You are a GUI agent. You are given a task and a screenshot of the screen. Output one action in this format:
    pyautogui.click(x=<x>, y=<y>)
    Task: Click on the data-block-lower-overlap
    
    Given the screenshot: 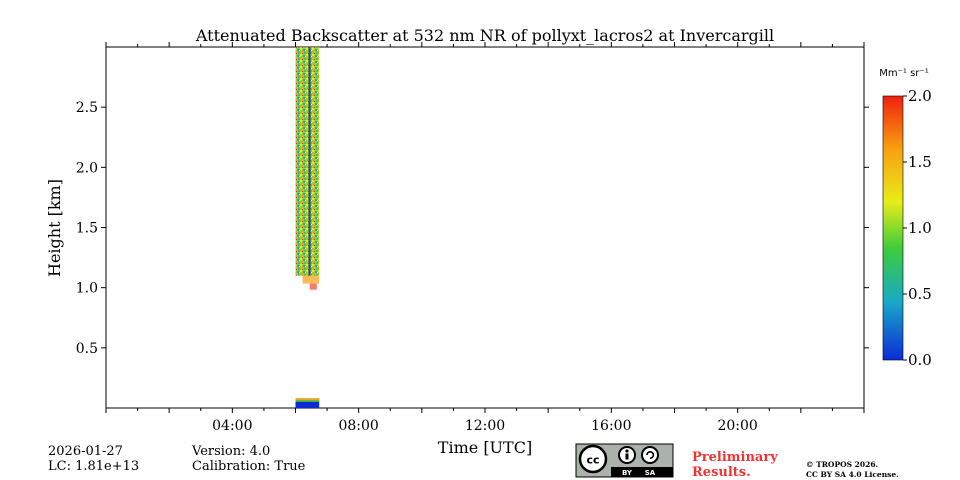 What is the action you would take?
    pyautogui.click(x=307, y=403)
    